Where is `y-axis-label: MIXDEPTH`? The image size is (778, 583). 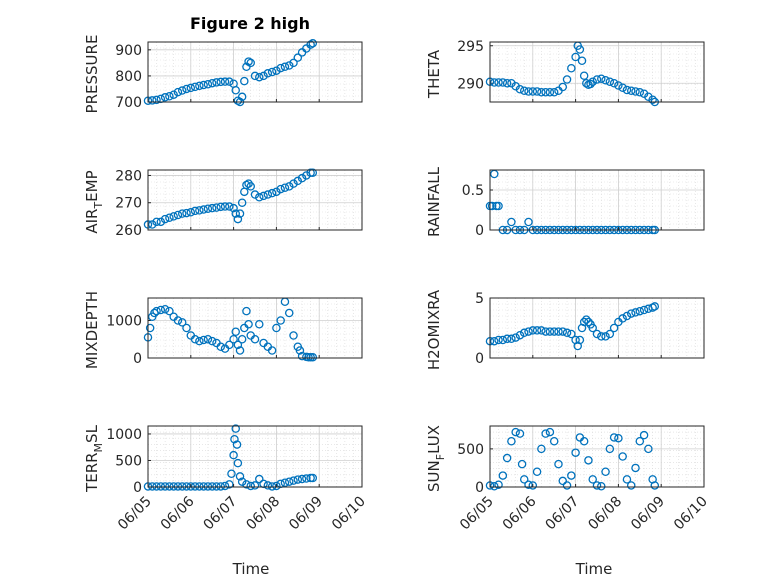 y-axis-label: MIXDEPTH is located at coordinates (92, 330).